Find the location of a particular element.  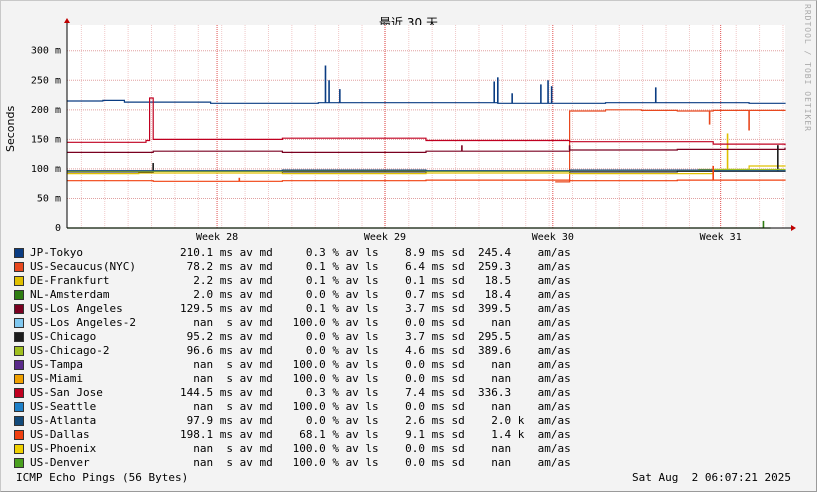

legend-series-name: US-Phoenix is located at coordinates (63, 448).